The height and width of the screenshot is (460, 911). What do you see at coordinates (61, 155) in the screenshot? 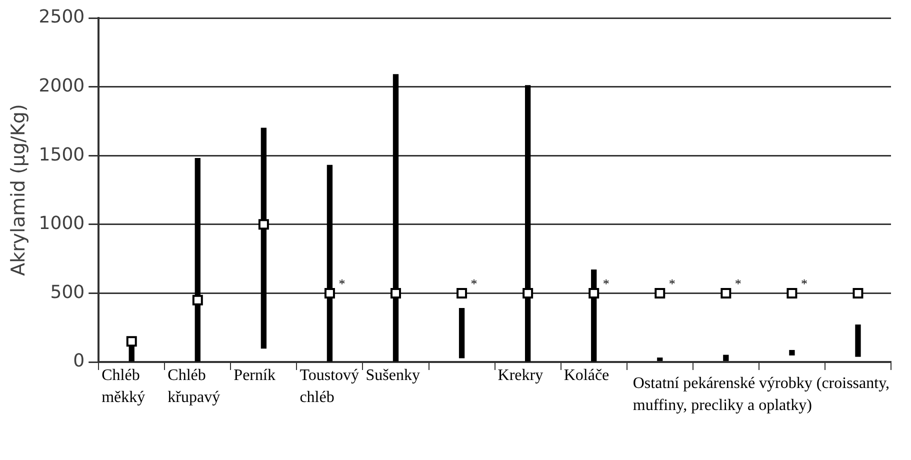
I see `y-tick-label: 1500` at bounding box center [61, 155].